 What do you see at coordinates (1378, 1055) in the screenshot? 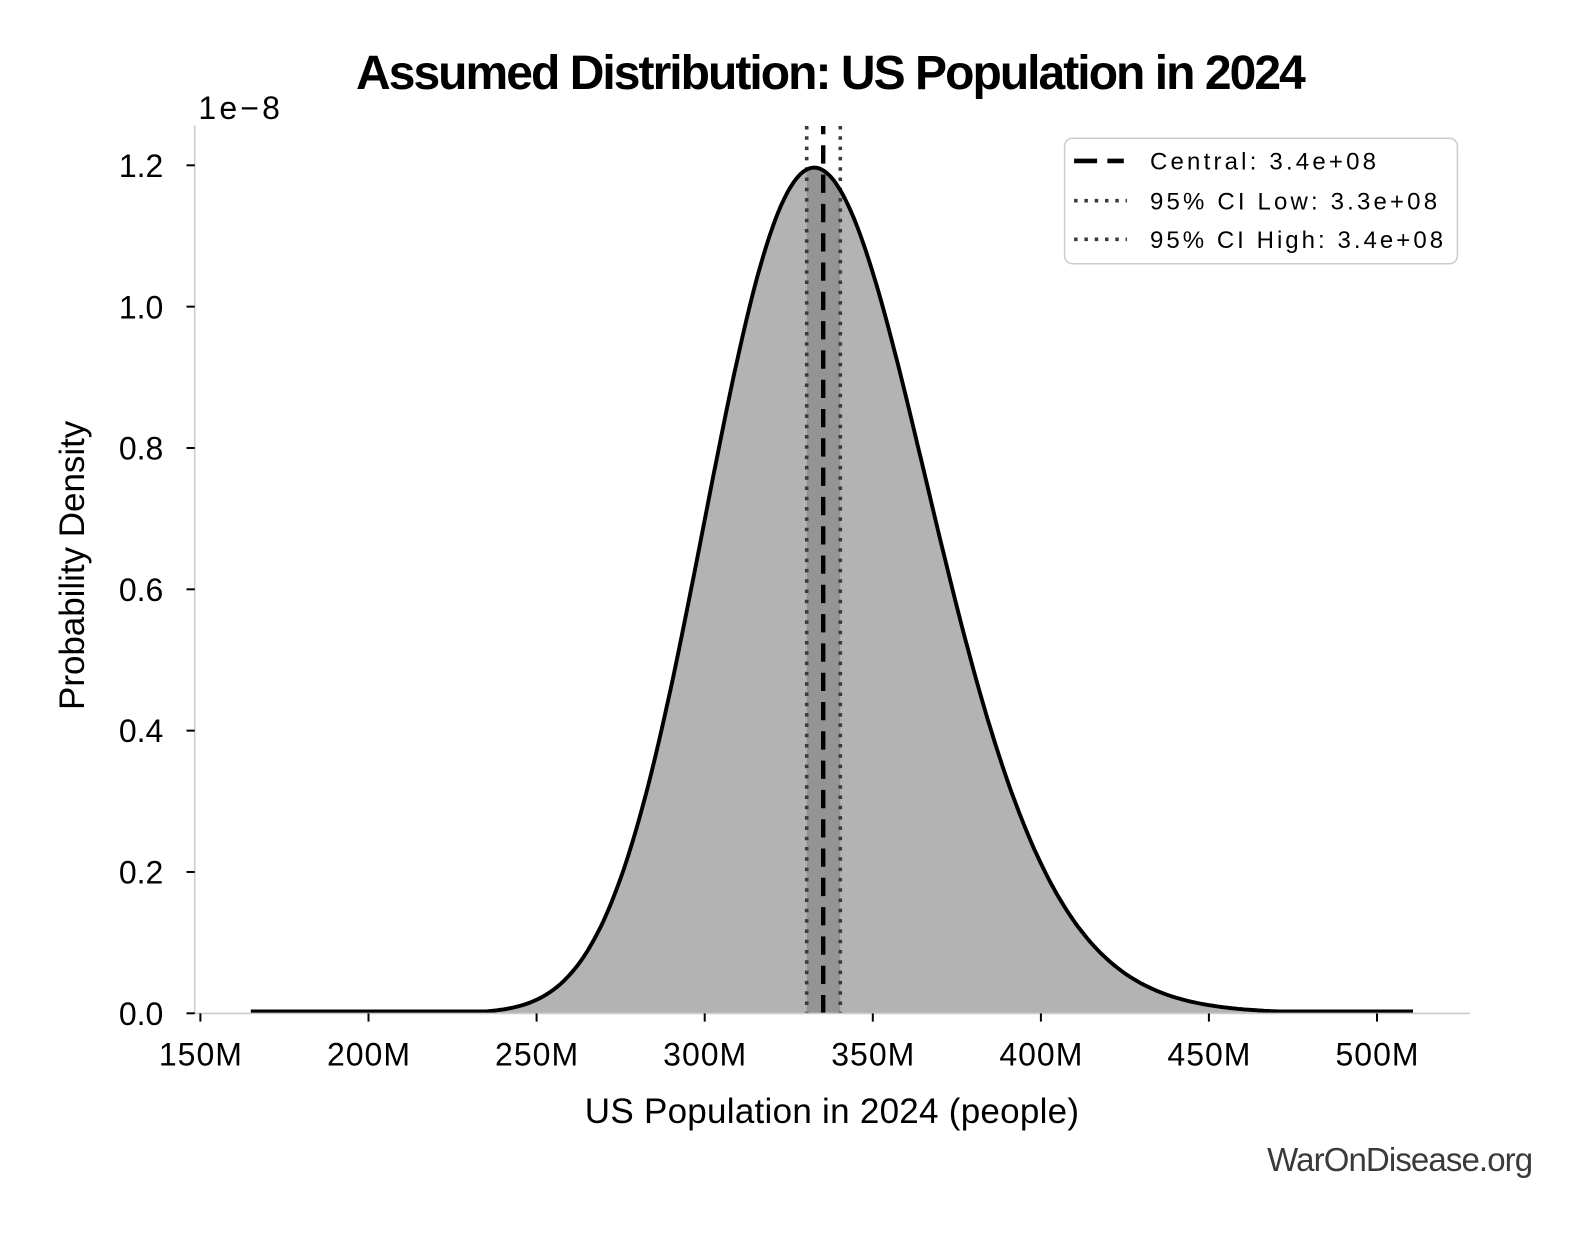
I see `svg-text: 500M` at bounding box center [1378, 1055].